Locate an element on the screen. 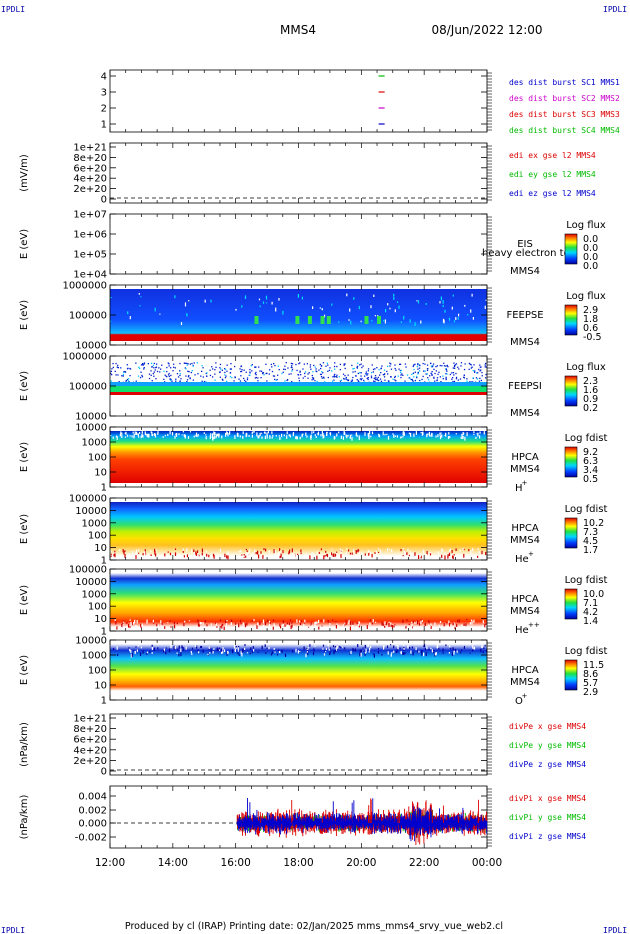 The height and width of the screenshot is (934, 630). colorbar-tick-label: 5.7 is located at coordinates (590, 683).